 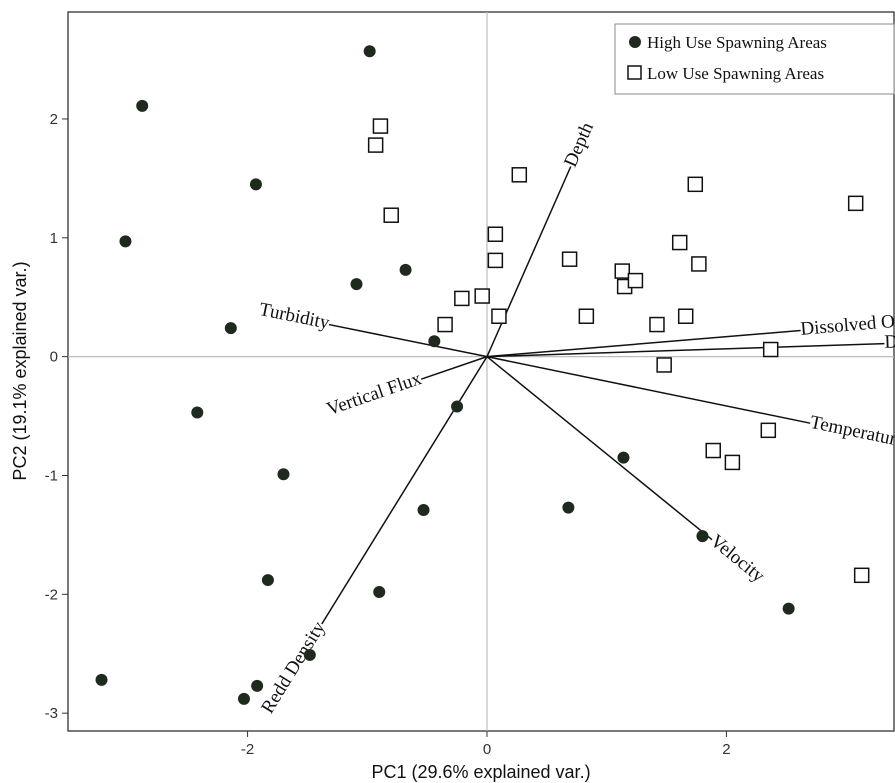 What do you see at coordinates (480, 772) in the screenshot?
I see `x-axis-title: PC1 (29.6% explained var.)` at bounding box center [480, 772].